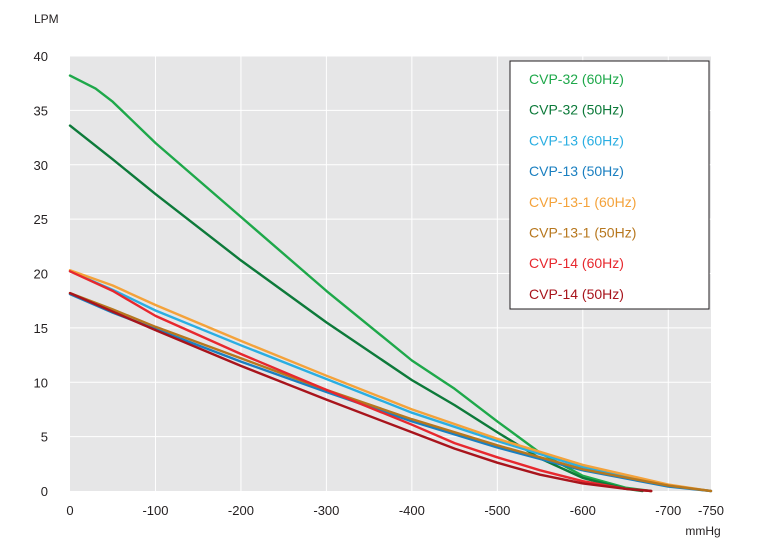 Image resolution: width=761 pixels, height=542 pixels. I want to click on y-tick-label: 30, so click(41, 165).